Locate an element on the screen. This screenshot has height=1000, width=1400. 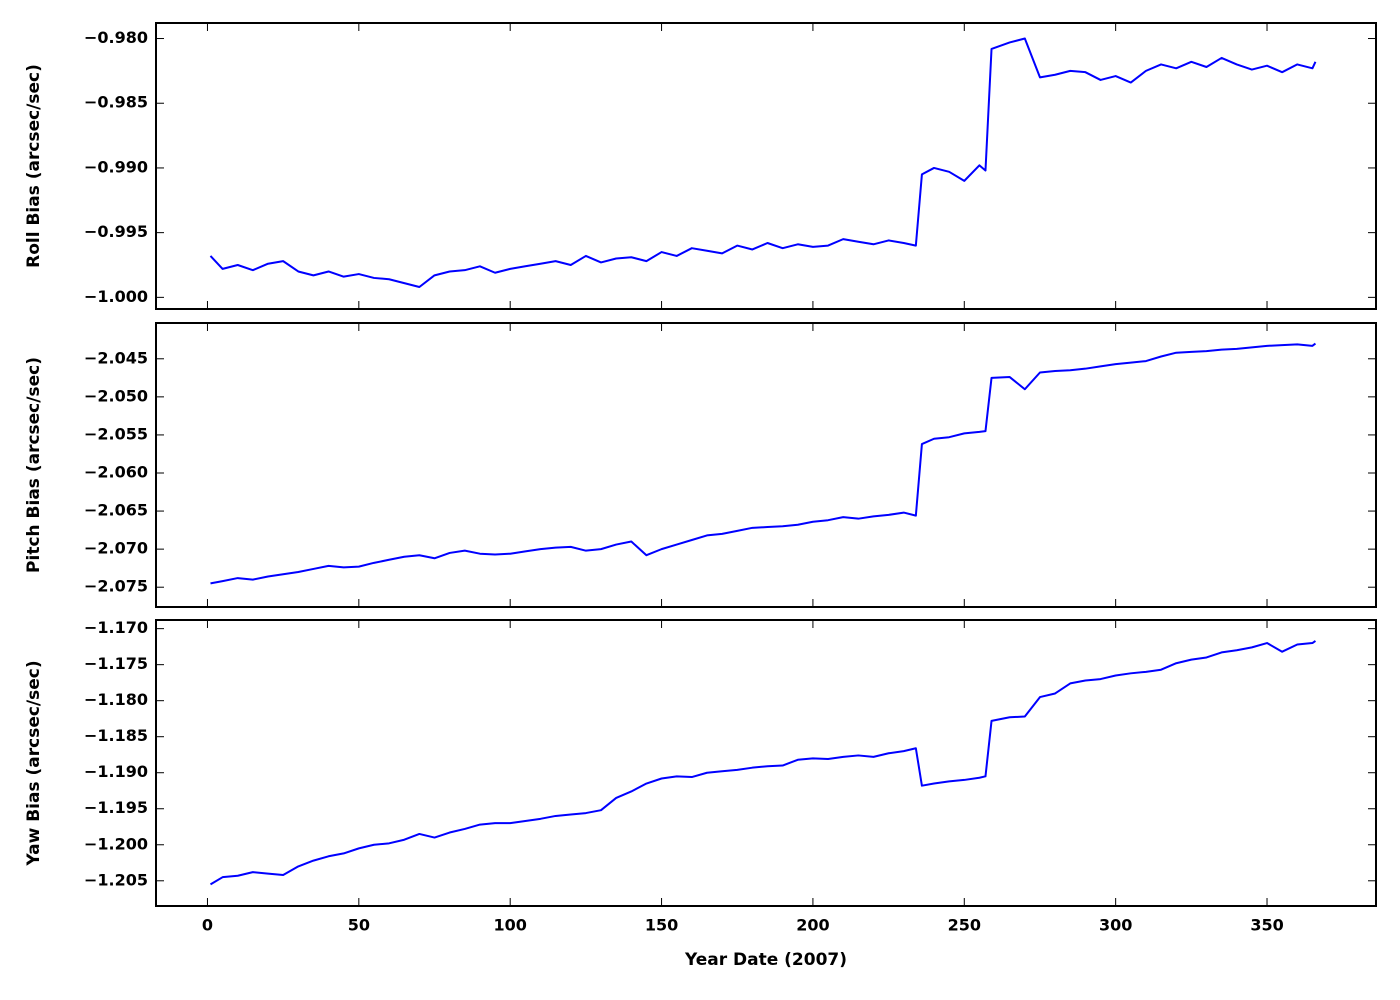
y-tick-label: −2.045 is located at coordinates (116, 357).